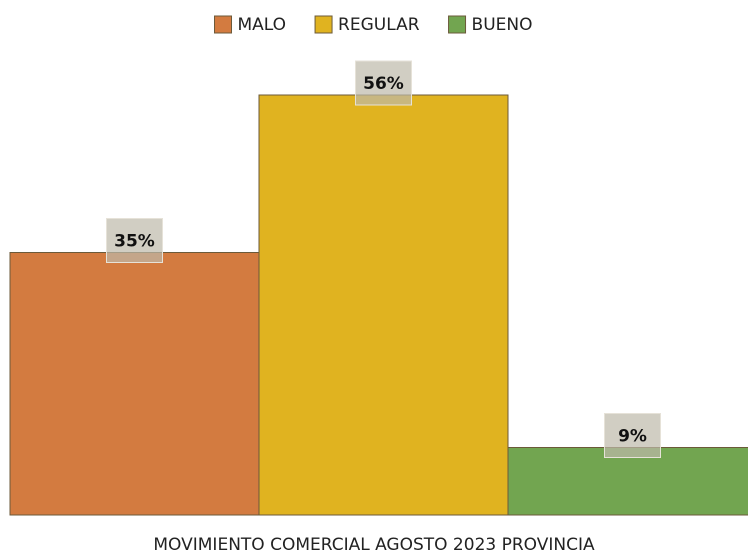  What do you see at coordinates (379, 25) in the screenshot?
I see `legend-label: REGULAR` at bounding box center [379, 25].